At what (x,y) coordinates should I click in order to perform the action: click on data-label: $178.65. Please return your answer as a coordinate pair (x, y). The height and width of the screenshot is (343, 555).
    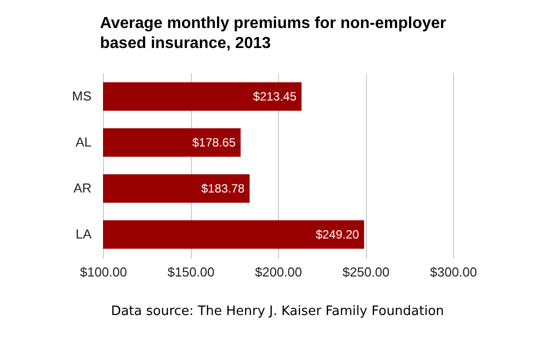
    Looking at the image, I should click on (214, 142).